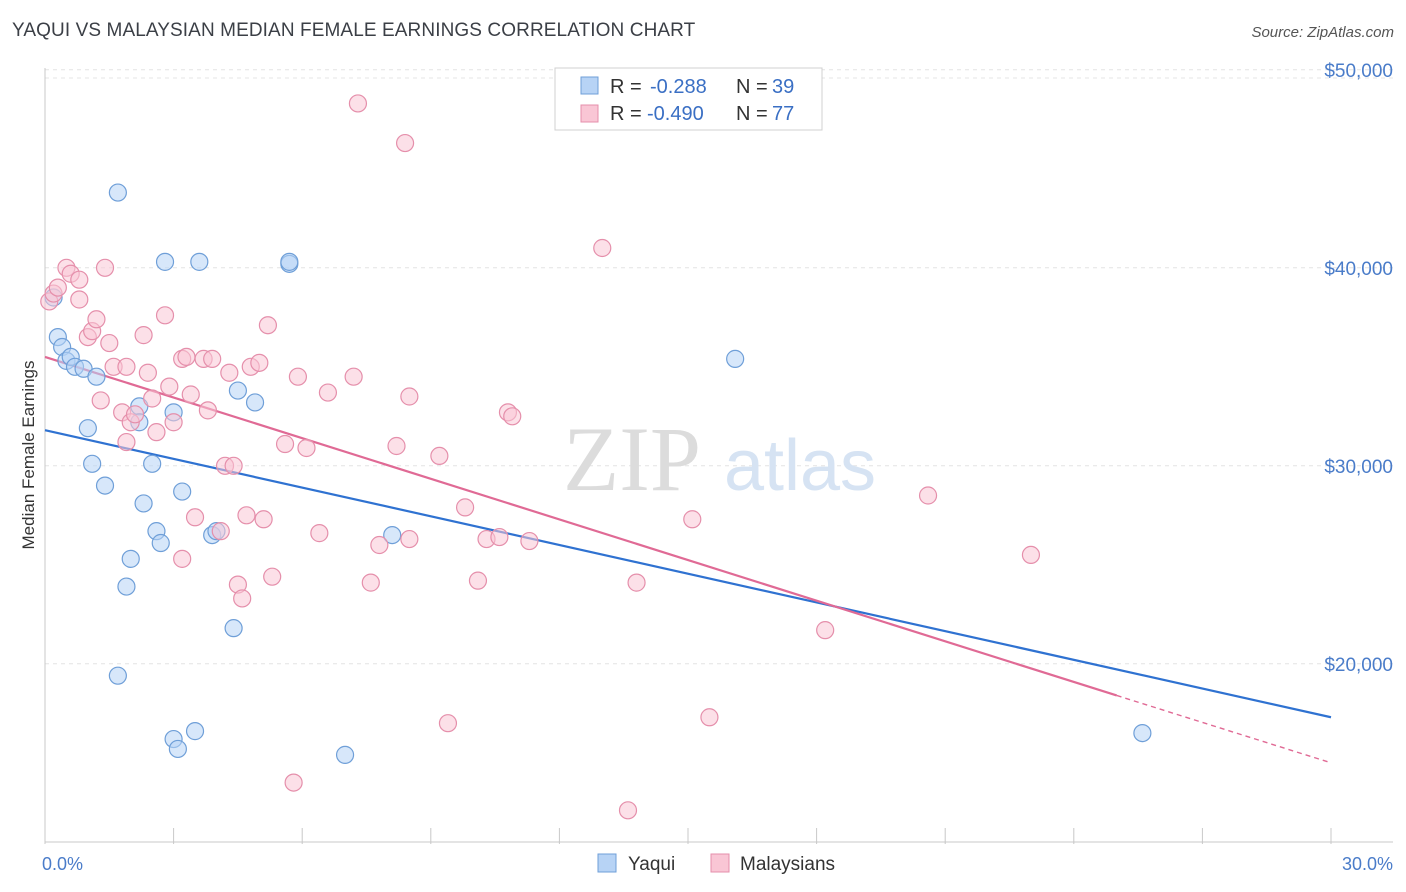 Image resolution: width=1406 pixels, height=892 pixels. I want to click on bottom-legend: Yaqui Malaysians, so click(716, 864).